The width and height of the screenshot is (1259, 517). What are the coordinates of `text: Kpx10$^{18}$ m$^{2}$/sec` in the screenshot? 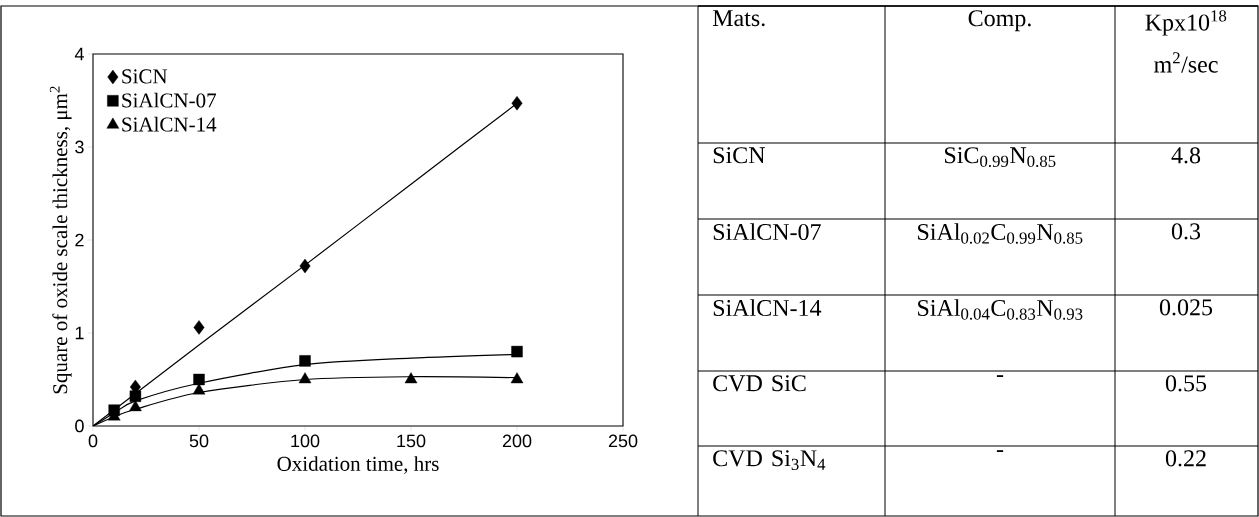 It's located at (1186, 41).